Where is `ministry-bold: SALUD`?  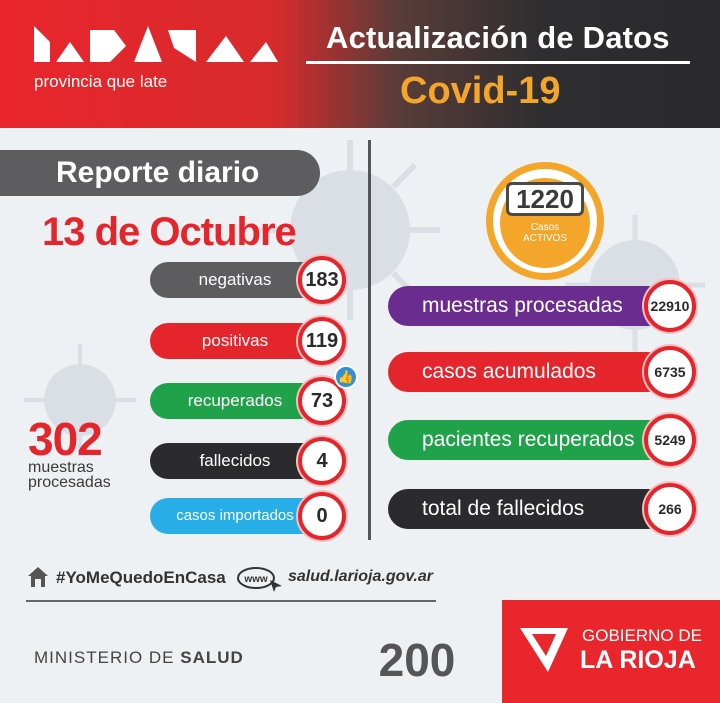 ministry-bold: SALUD is located at coordinates (212, 657).